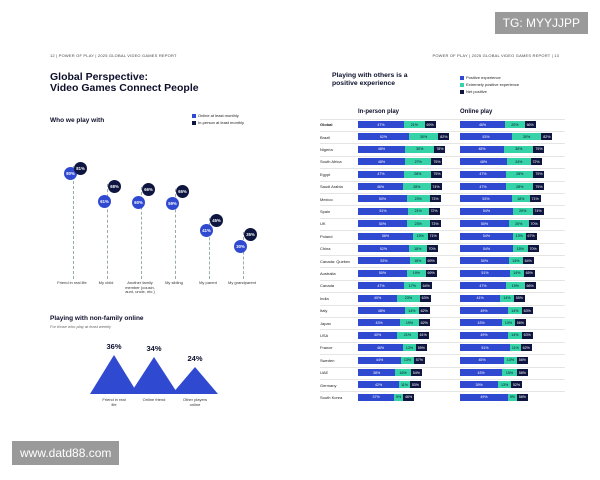 The height and width of the screenshot is (480, 600). I want to click on bubble-online: 80%, so click(70, 173).